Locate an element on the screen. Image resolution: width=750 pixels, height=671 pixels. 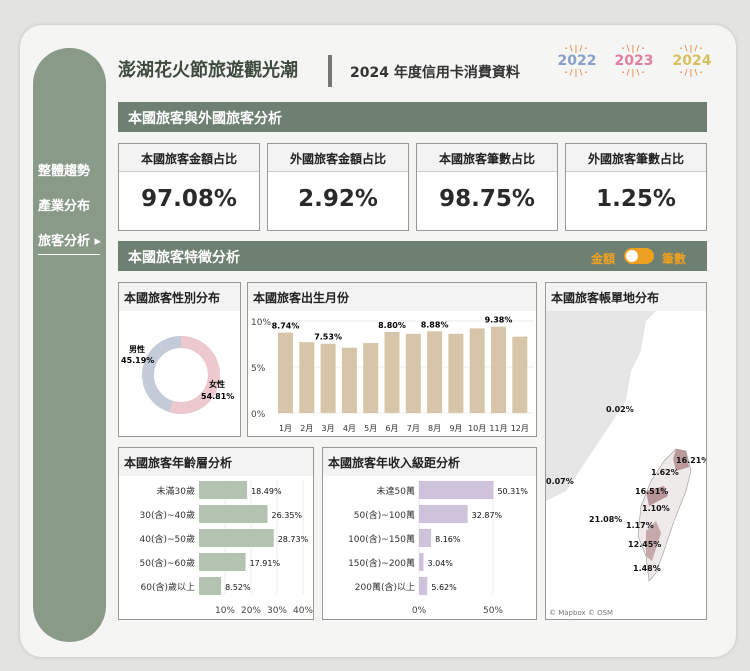
kpi-domestic-count: 本國旅客筆數占比 98.75% is located at coordinates (487, 187).